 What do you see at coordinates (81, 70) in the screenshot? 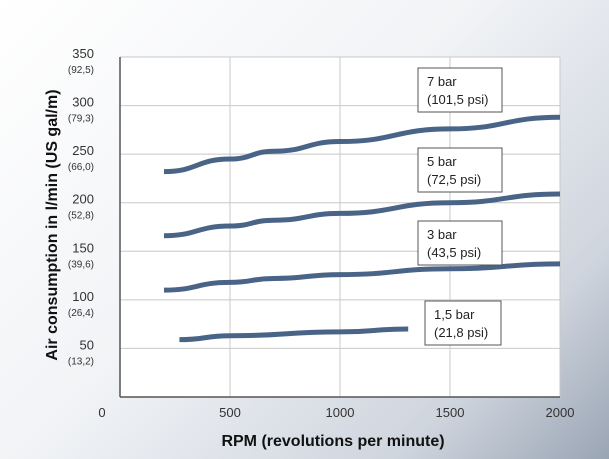
I see `y-tick-sublabel: (92,5)` at bounding box center [81, 70].